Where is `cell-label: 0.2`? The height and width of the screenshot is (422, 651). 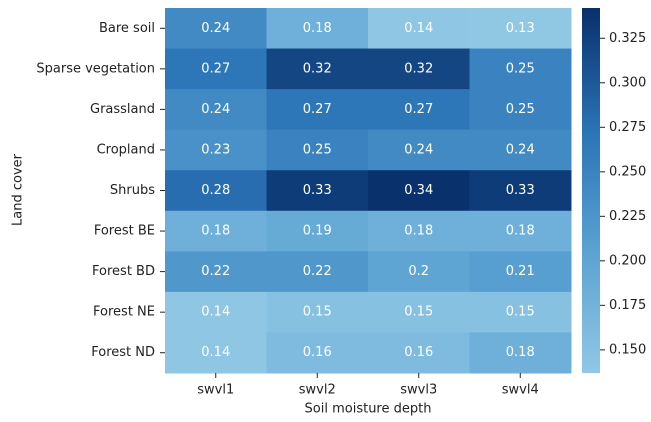
cell-label: 0.2 is located at coordinates (418, 271).